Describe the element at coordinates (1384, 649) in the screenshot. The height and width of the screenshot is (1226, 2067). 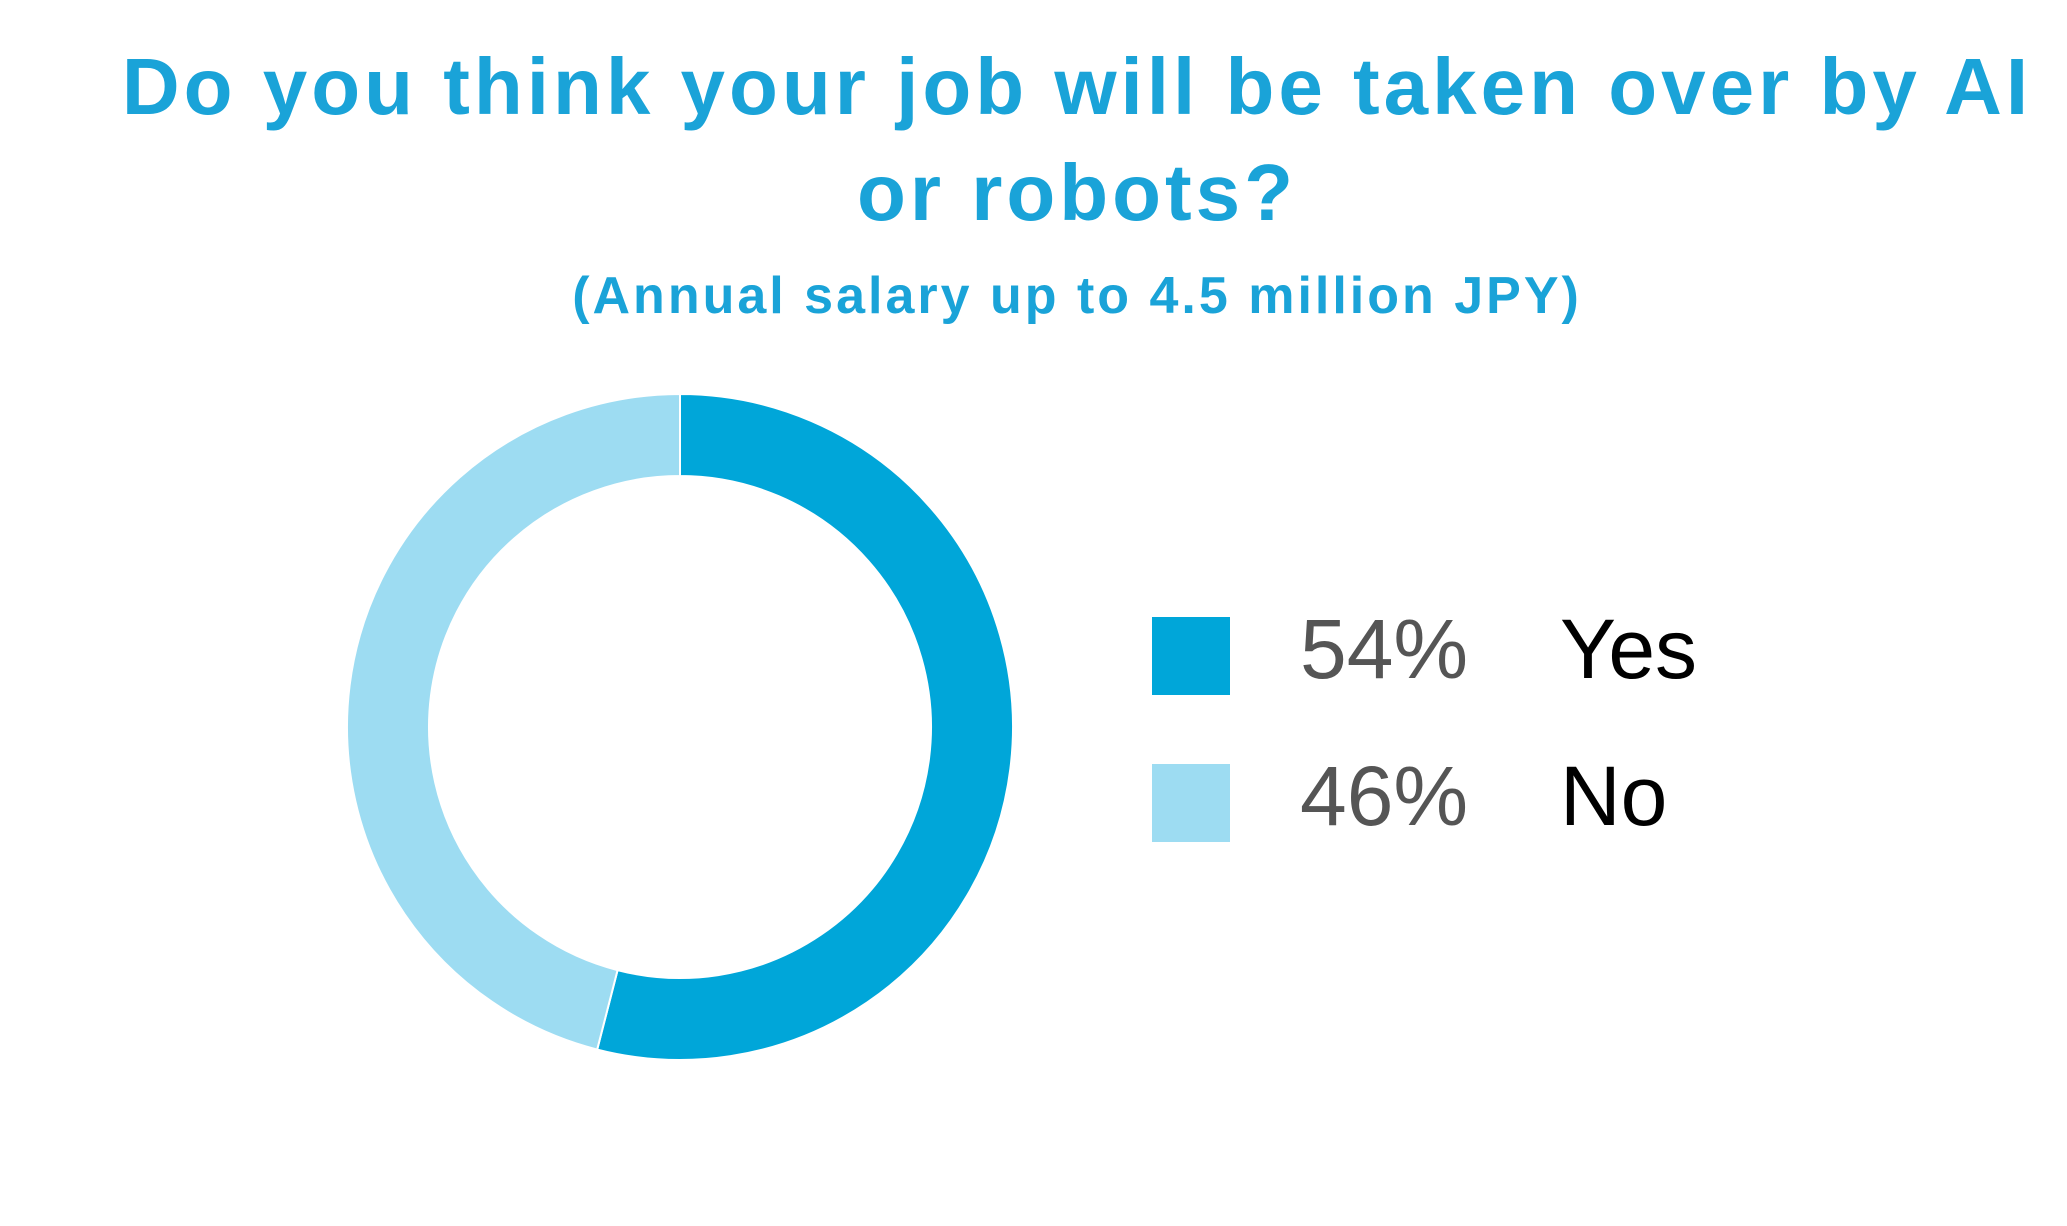
I see `value-label: 54%` at that location.